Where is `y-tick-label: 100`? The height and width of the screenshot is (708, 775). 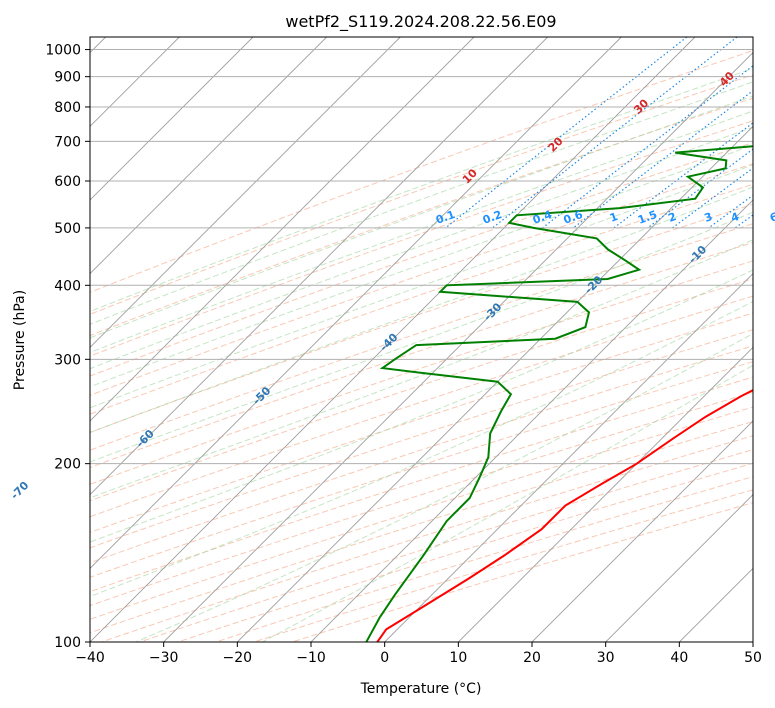 y-tick-label: 100 is located at coordinates (67, 643).